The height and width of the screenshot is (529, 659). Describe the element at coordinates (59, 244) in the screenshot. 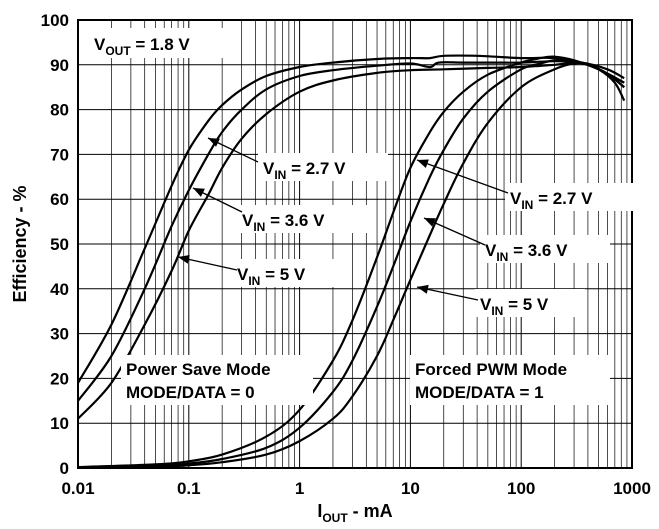

I see `y-tick-label: 50` at that location.